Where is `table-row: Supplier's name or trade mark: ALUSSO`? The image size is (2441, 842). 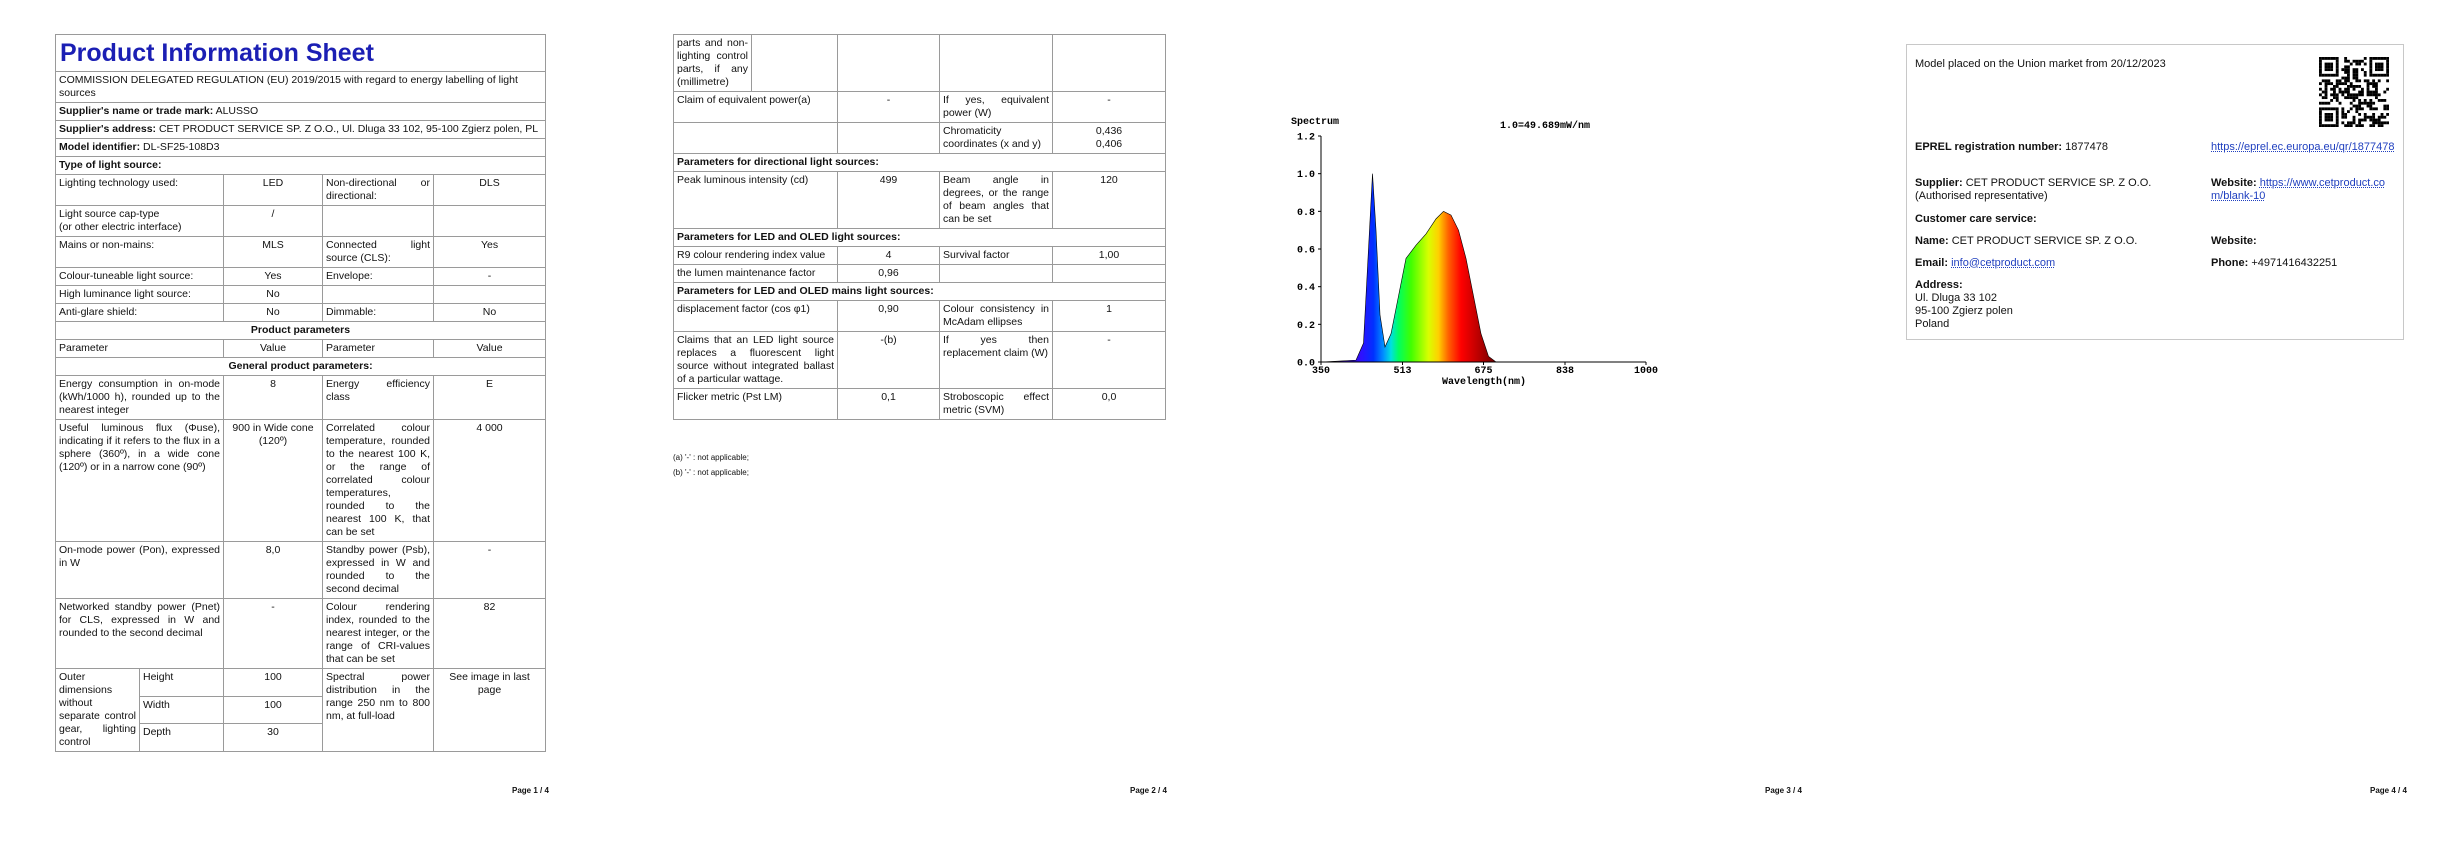
table-row: Supplier's name or trade mark: ALUSSO is located at coordinates (300, 111).